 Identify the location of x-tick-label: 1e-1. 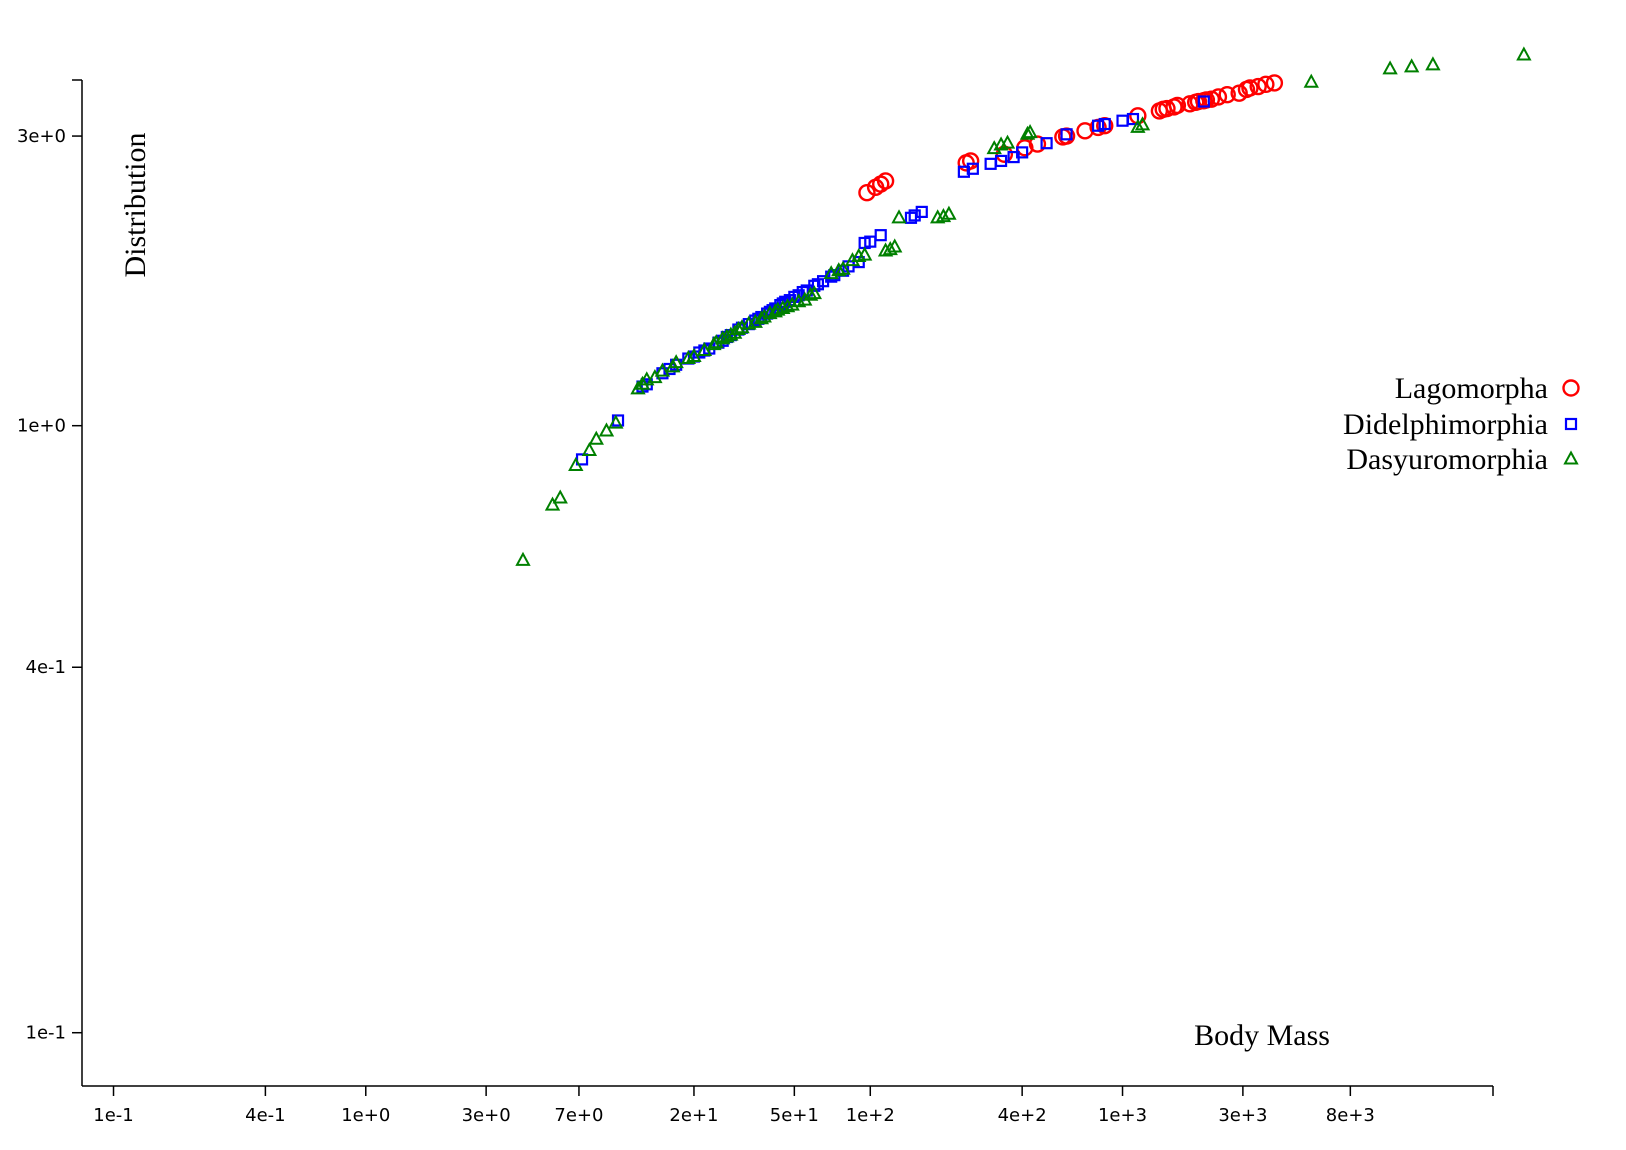
(113, 1115).